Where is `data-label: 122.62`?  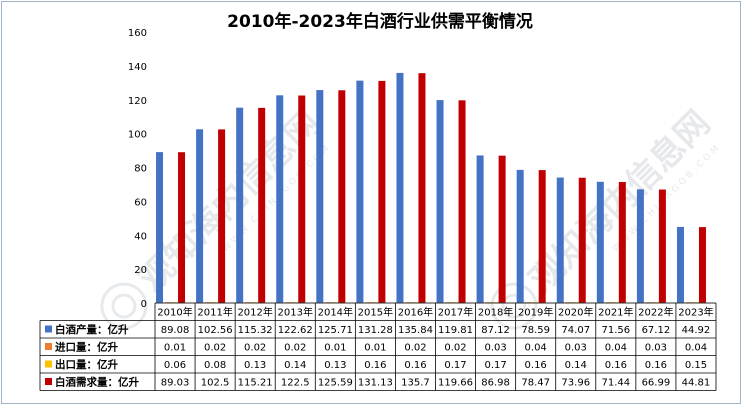 data-label: 122.62 is located at coordinates (295, 330).